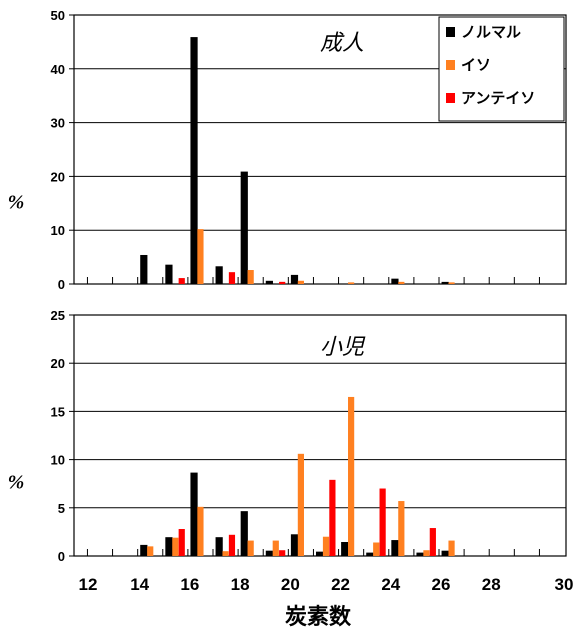  I want to click on legend-label: アンテイソ, so click(498, 98).